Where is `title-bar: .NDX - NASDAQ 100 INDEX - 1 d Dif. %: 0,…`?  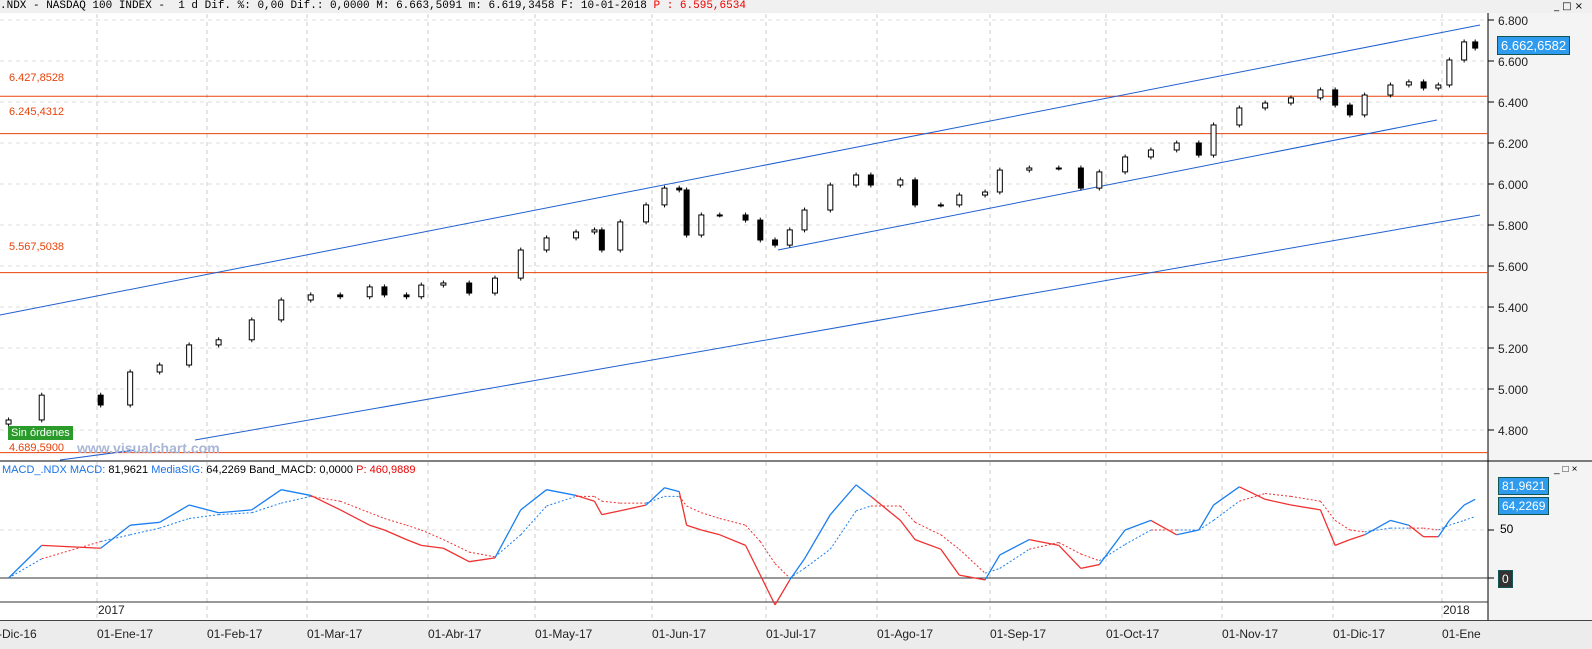 title-bar: .NDX - NASDAQ 100 INDEX - 1 d Dif. %: 0,… is located at coordinates (796, 6).